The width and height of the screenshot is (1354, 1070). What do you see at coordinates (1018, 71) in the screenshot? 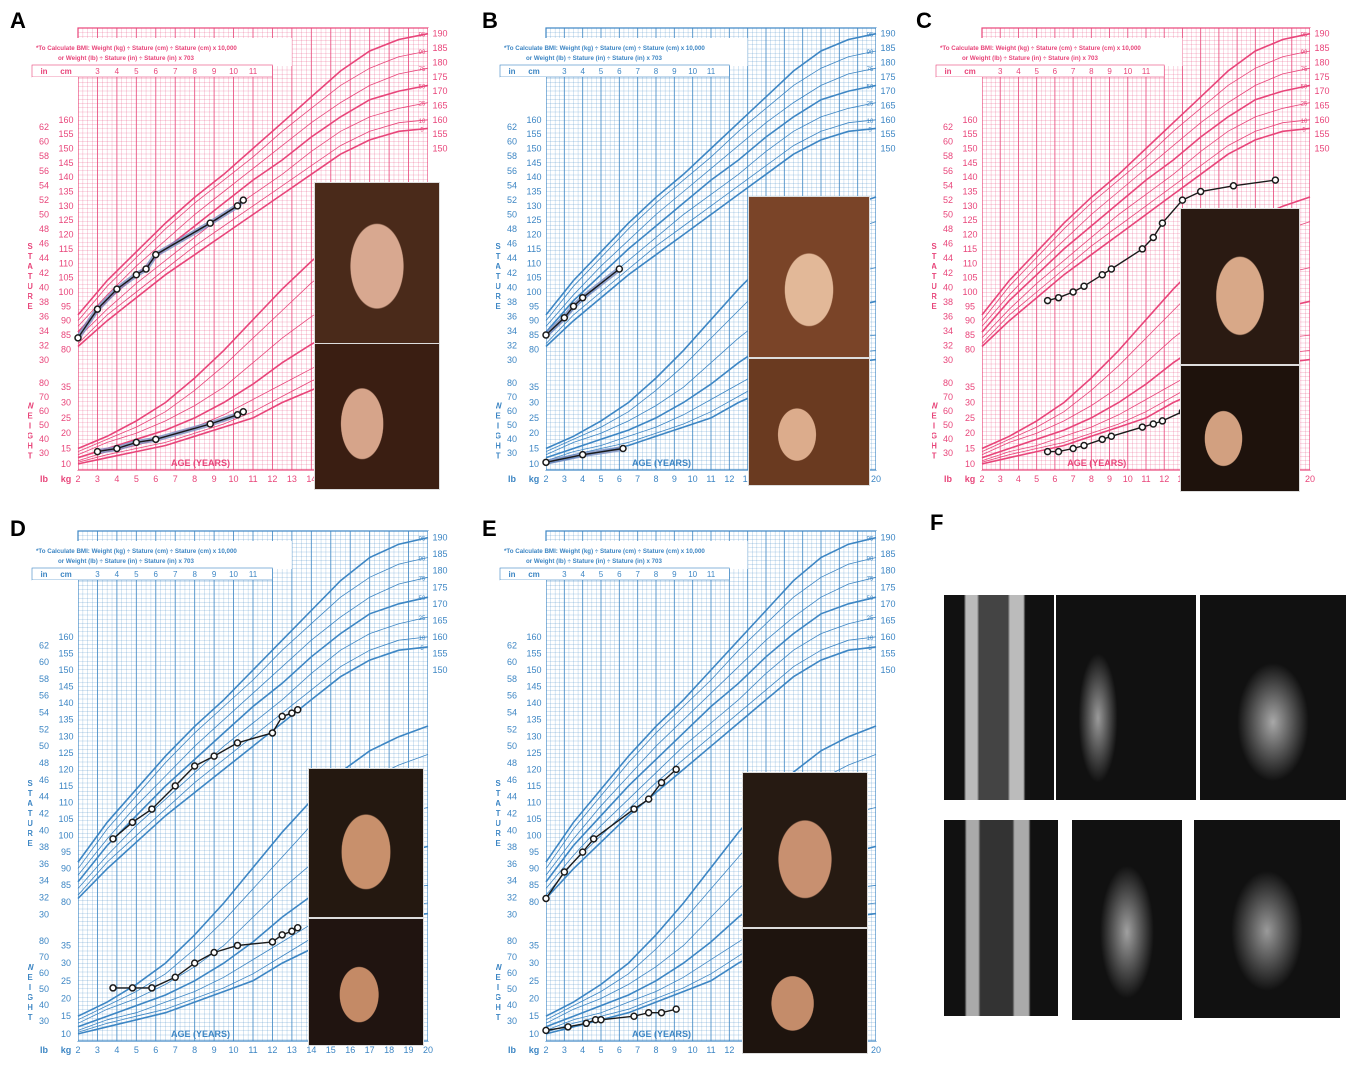
I see `top-age-tick: 4` at bounding box center [1018, 71].